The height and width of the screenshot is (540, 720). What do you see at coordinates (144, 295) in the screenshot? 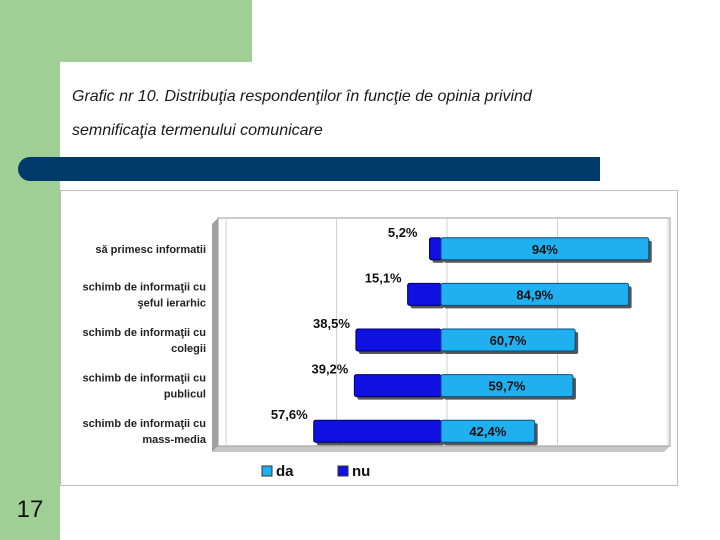
I see `category-label-1: schimb de informaţii cu şeful ierarhic` at bounding box center [144, 295].